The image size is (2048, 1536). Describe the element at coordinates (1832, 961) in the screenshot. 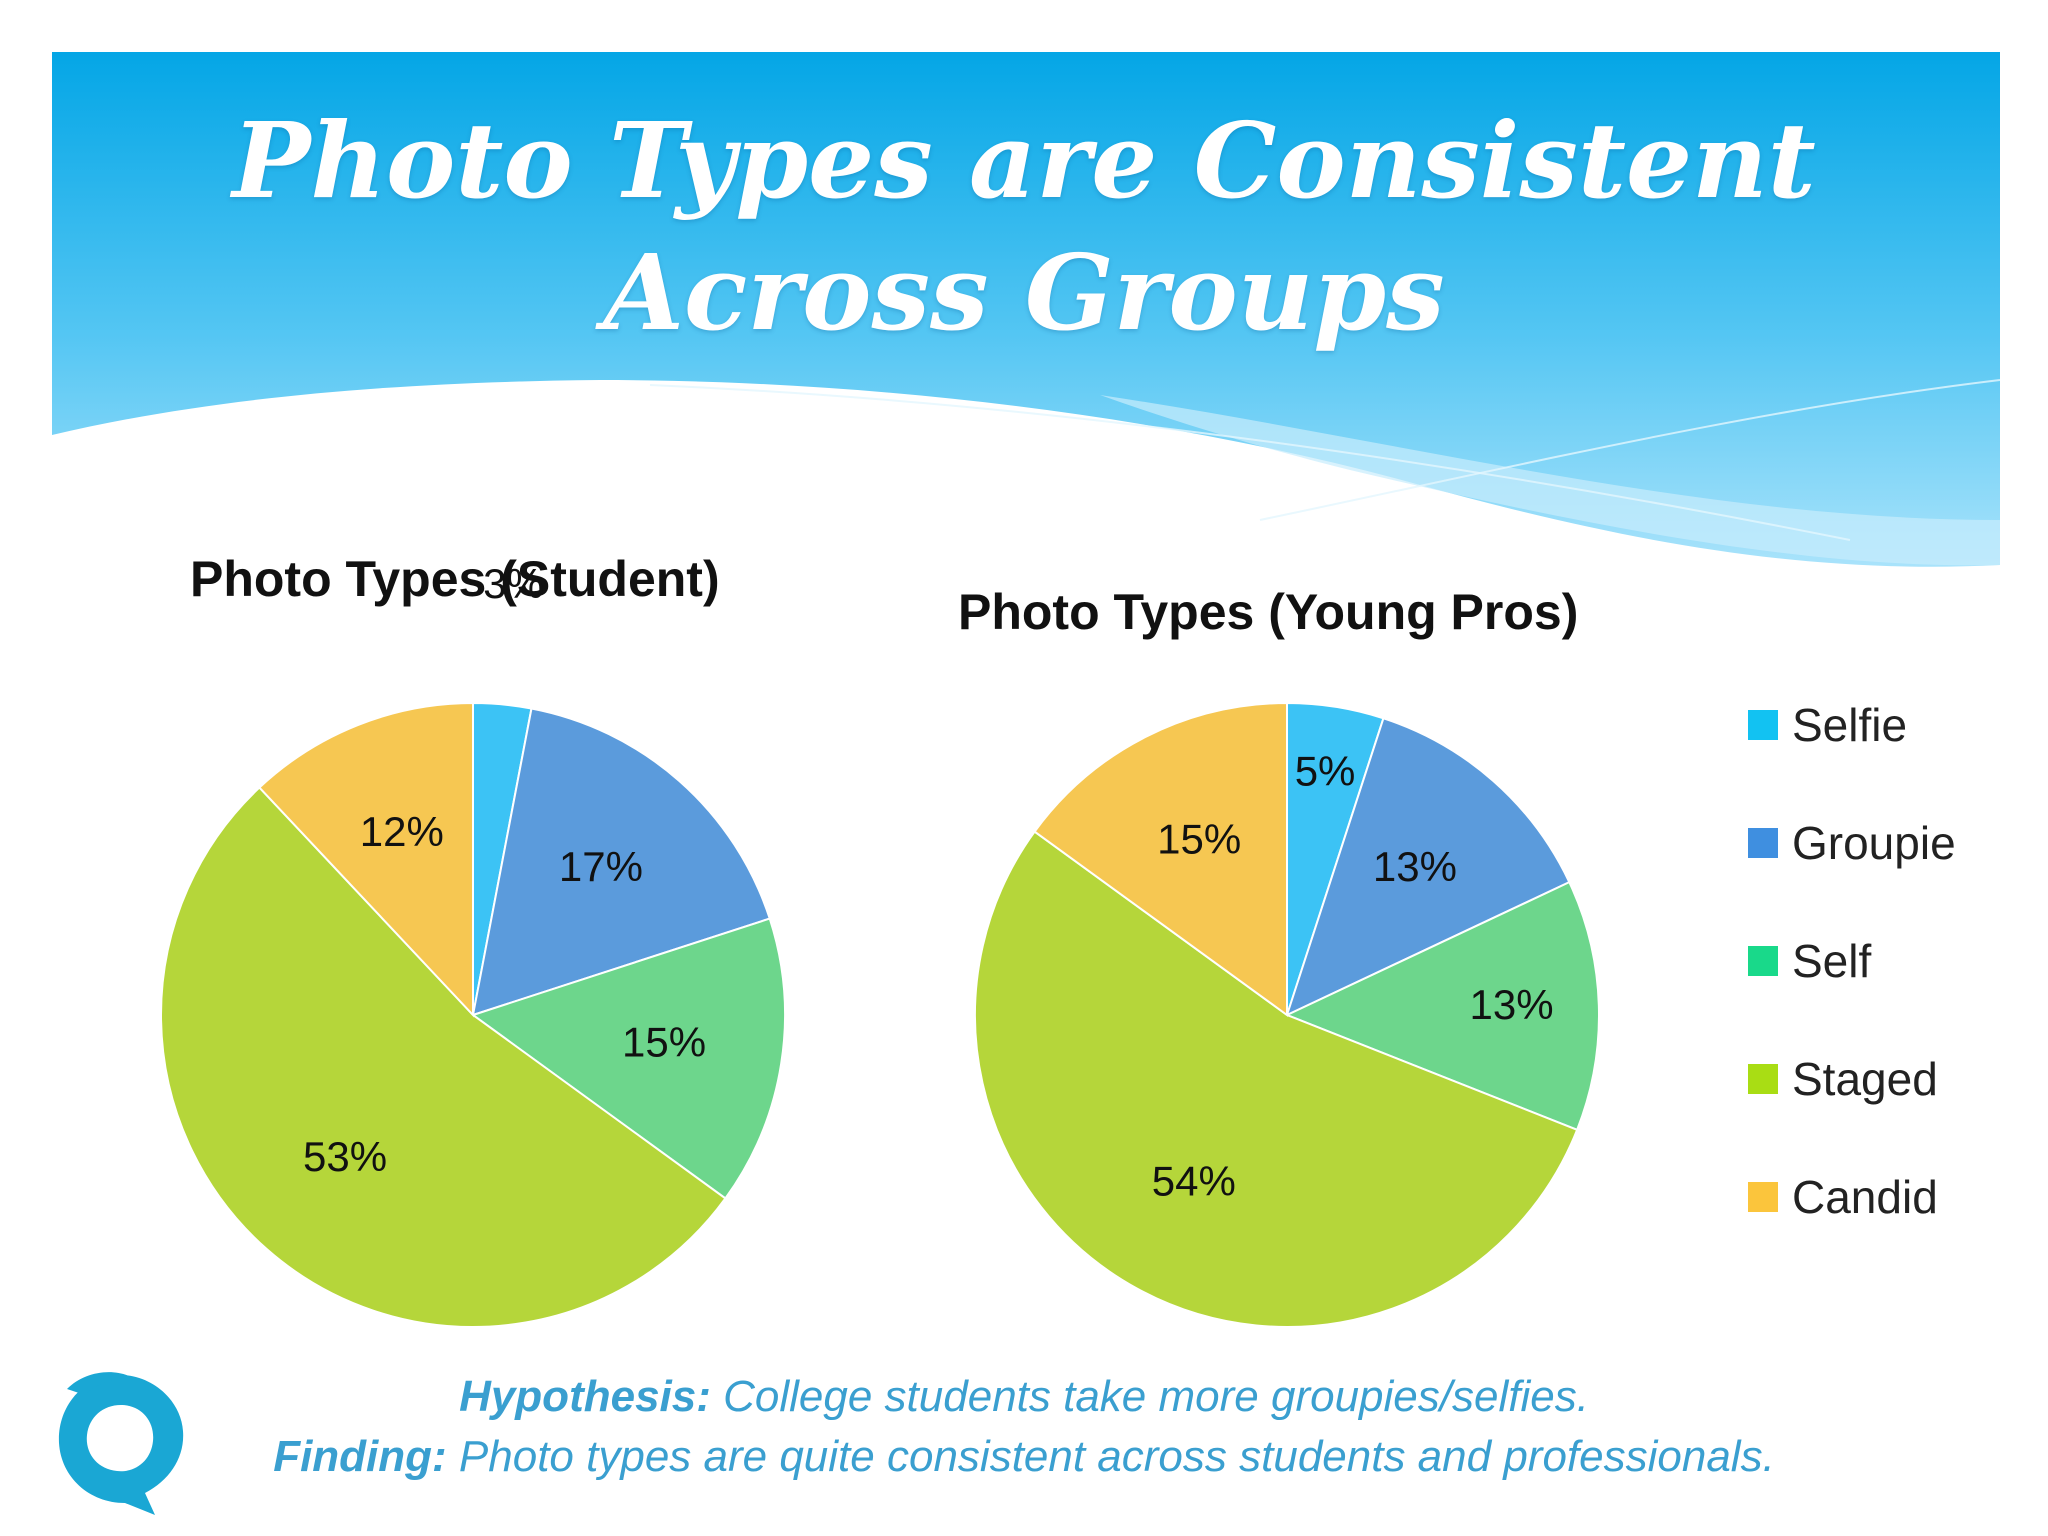

I see `legend-label-self: Self` at that location.